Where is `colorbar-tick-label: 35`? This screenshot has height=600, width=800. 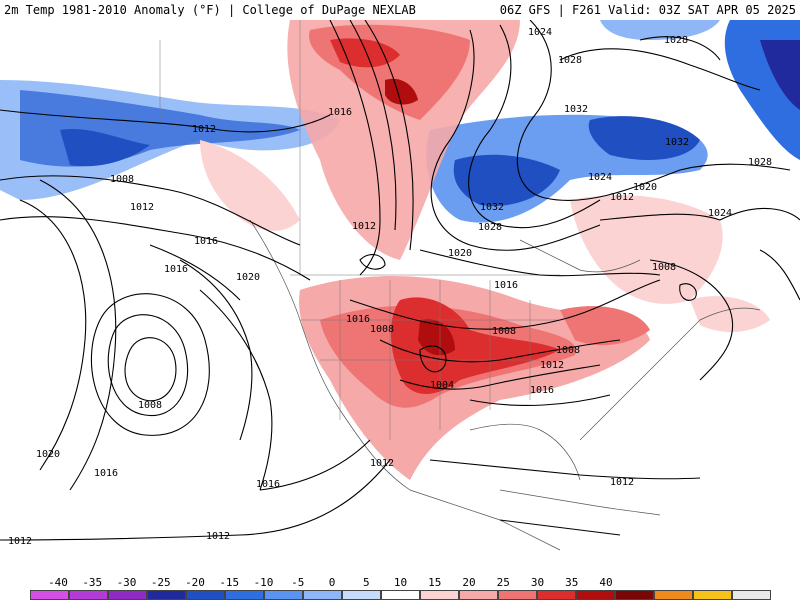 colorbar-tick-label: 35 is located at coordinates (572, 582).